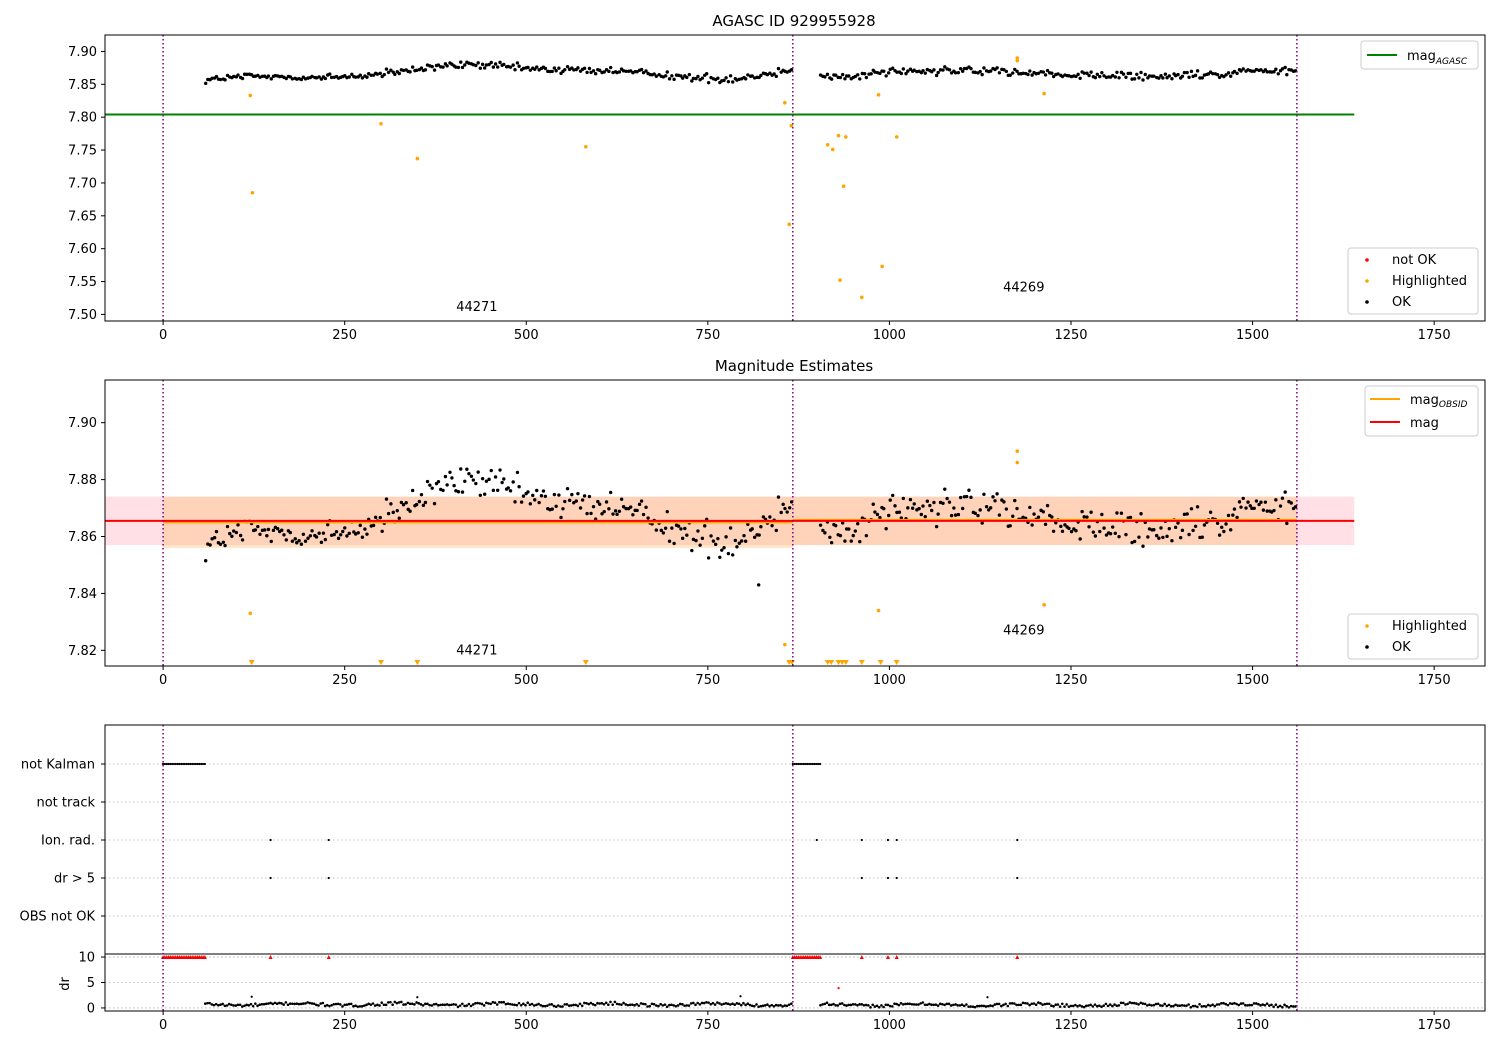 The width and height of the screenshot is (1500, 1050). Describe the element at coordinates (344, 335) in the screenshot. I see `x-tick-label: 250` at that location.